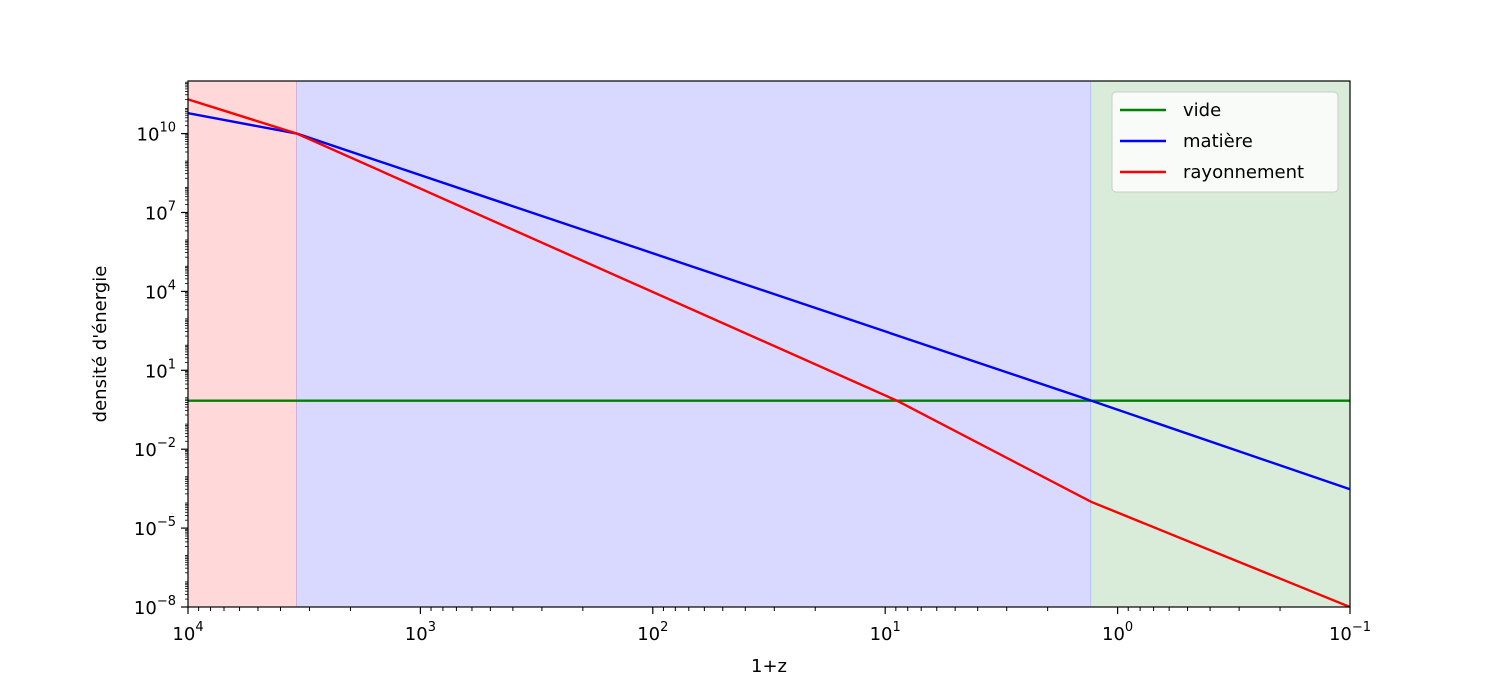  I want to click on legend-label: matière, so click(1218, 141).